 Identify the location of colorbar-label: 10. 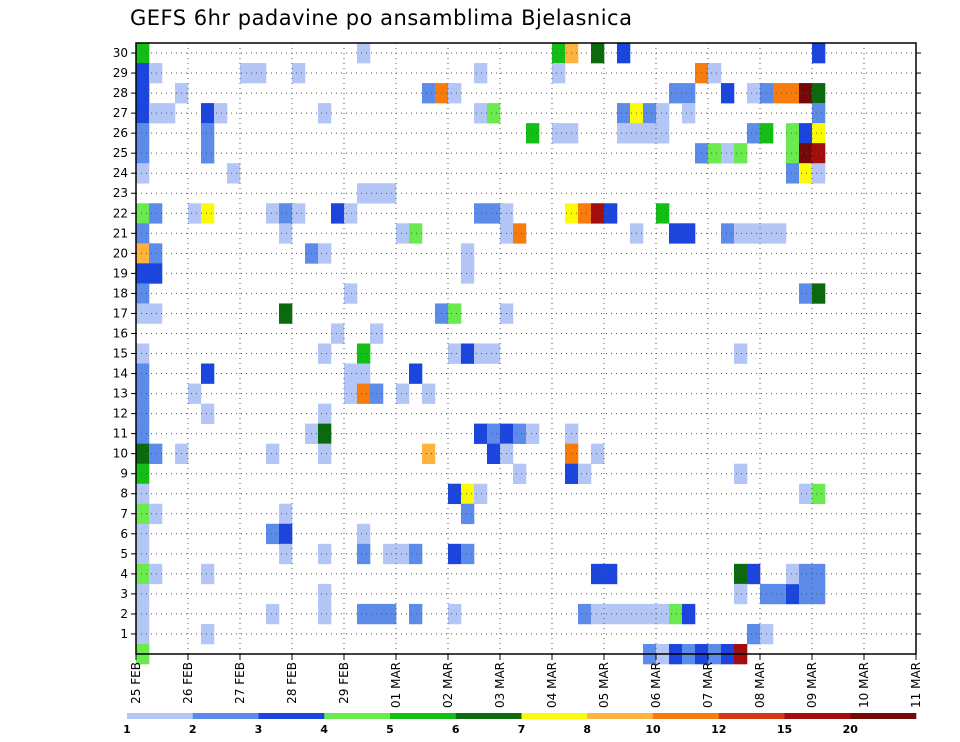
(653, 729).